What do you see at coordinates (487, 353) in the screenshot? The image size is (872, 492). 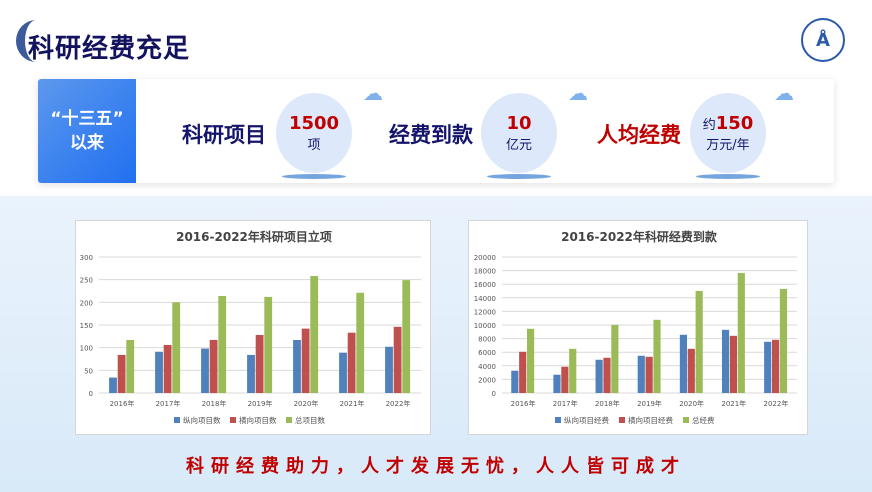 I see `y-tick-label: 6000` at bounding box center [487, 353].